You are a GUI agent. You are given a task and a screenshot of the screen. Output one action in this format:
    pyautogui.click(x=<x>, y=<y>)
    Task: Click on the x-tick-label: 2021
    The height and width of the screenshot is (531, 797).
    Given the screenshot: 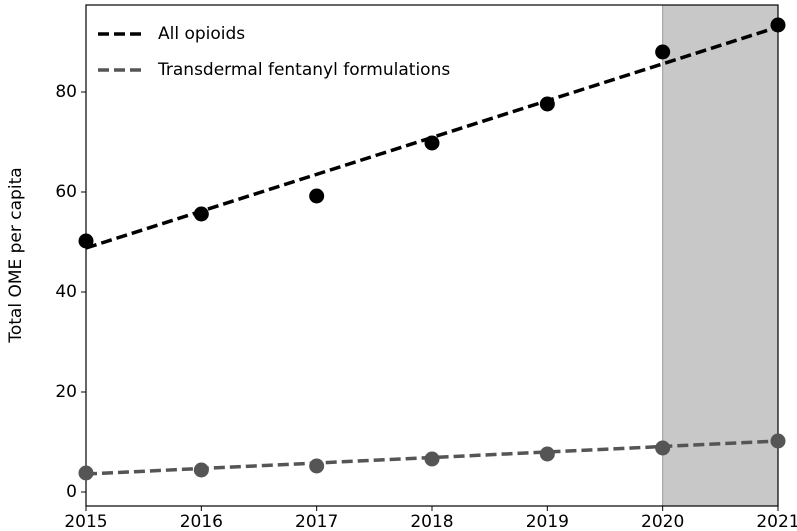 What is the action you would take?
    pyautogui.click(x=776, y=521)
    